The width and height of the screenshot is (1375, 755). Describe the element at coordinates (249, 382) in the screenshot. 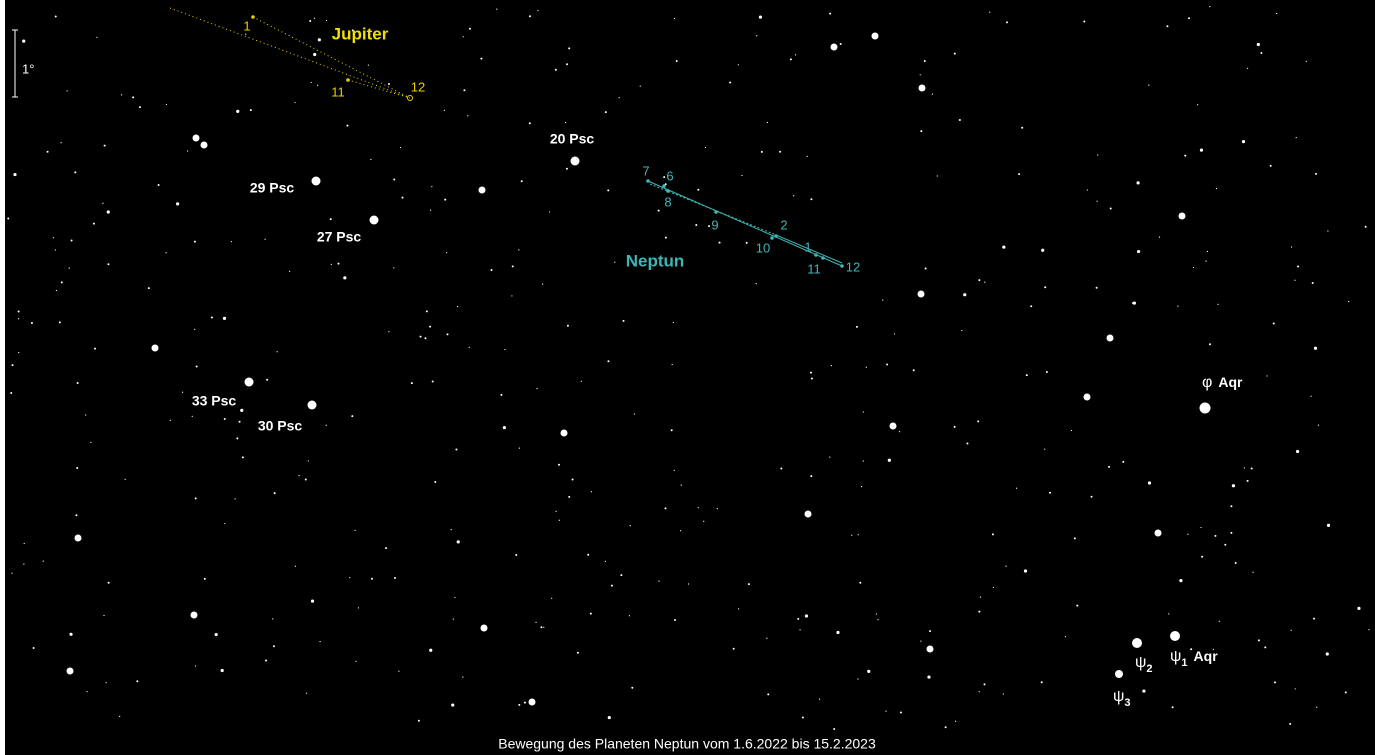

I see `named-star` at that location.